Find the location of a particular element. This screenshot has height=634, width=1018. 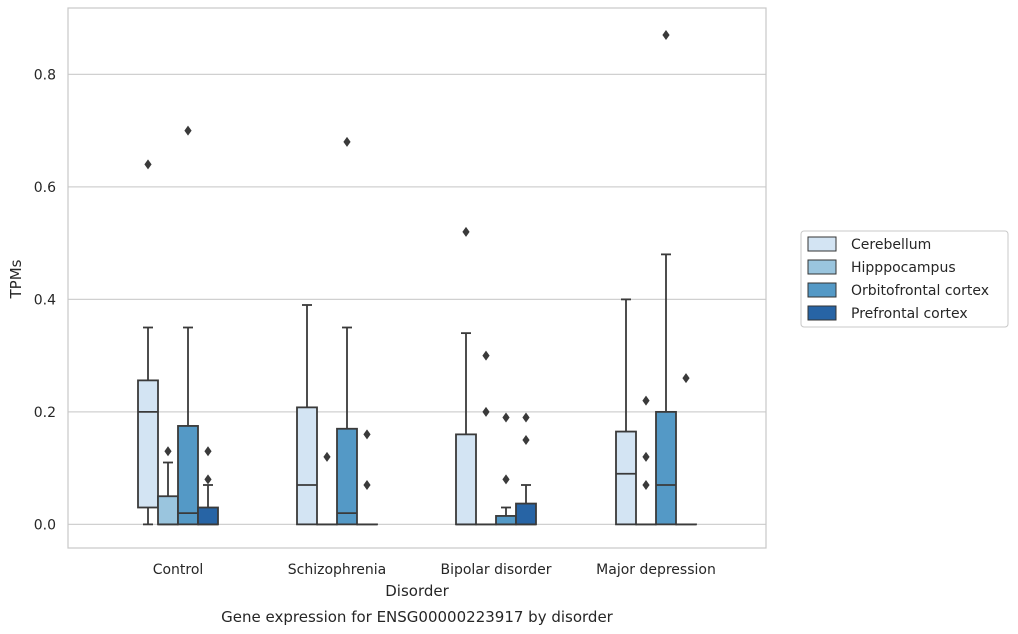

y-tick-label: 0.2 is located at coordinates (45, 413).